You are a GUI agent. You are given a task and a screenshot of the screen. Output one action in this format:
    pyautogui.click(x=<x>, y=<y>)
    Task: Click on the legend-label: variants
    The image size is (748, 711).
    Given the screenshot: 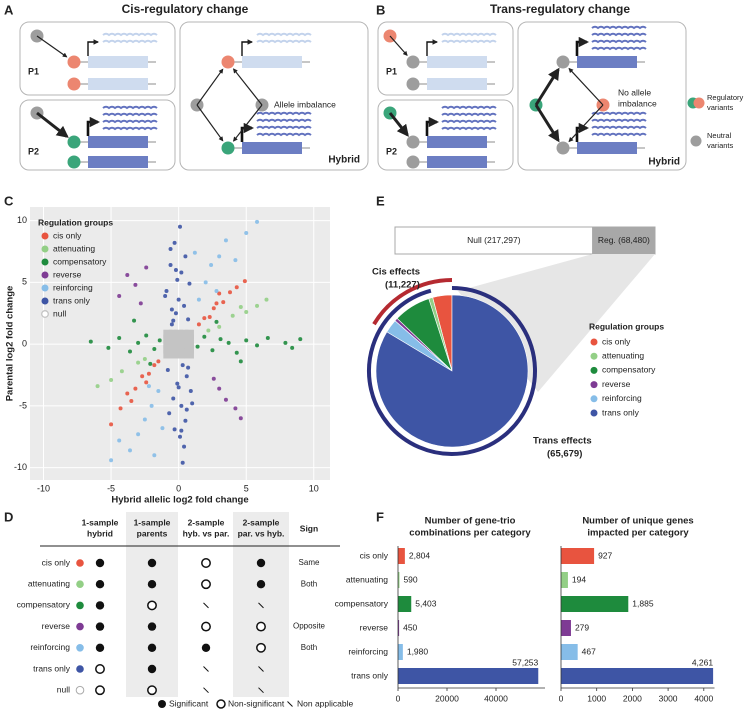 What is the action you would take?
    pyautogui.click(x=720, y=145)
    